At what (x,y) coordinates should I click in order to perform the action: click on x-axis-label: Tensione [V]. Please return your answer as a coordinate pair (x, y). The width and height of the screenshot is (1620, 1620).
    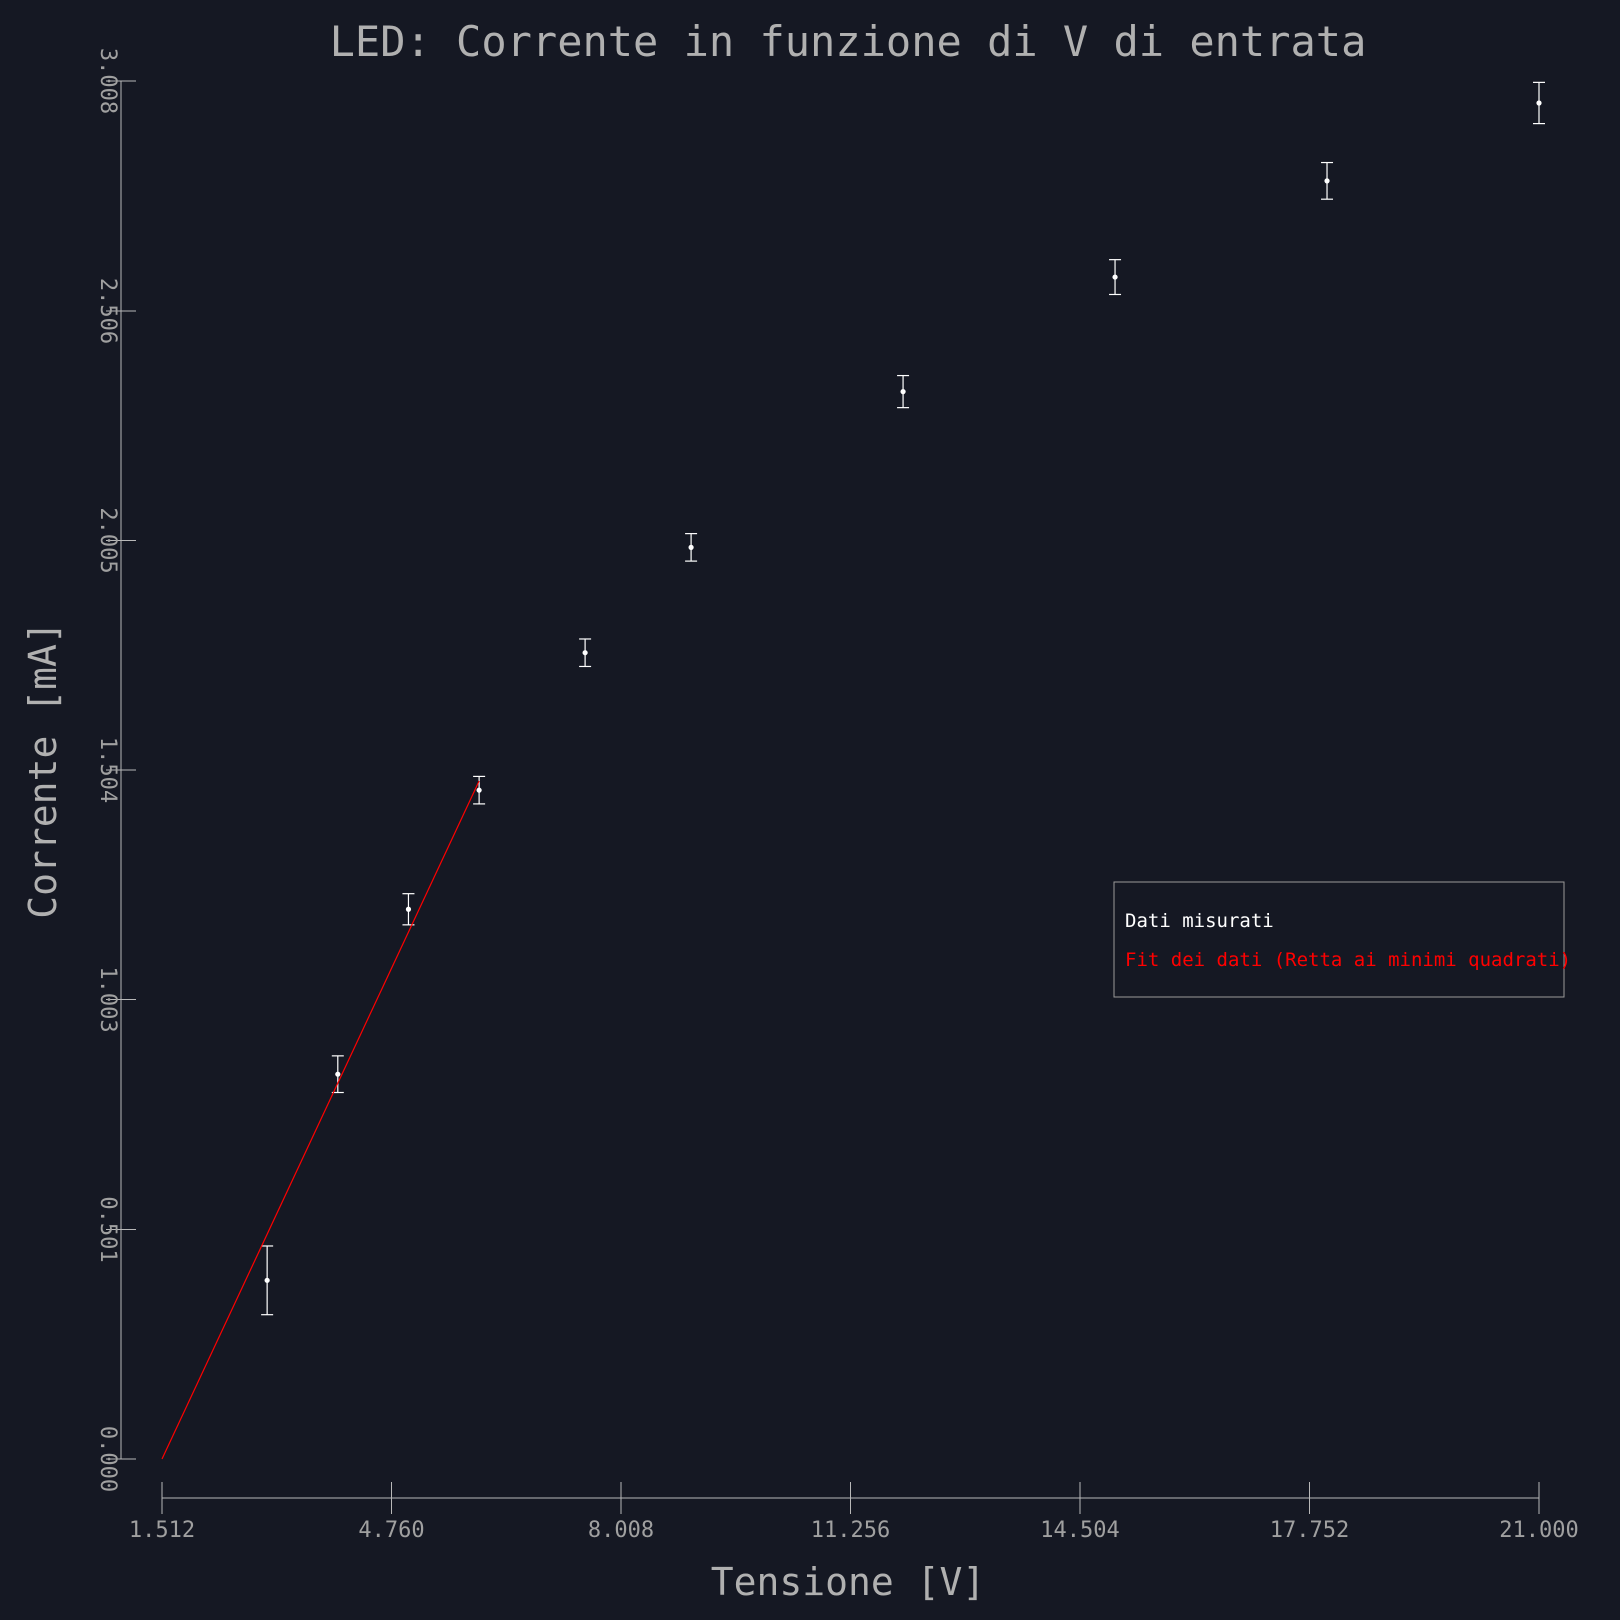
    Looking at the image, I should click on (848, 1582).